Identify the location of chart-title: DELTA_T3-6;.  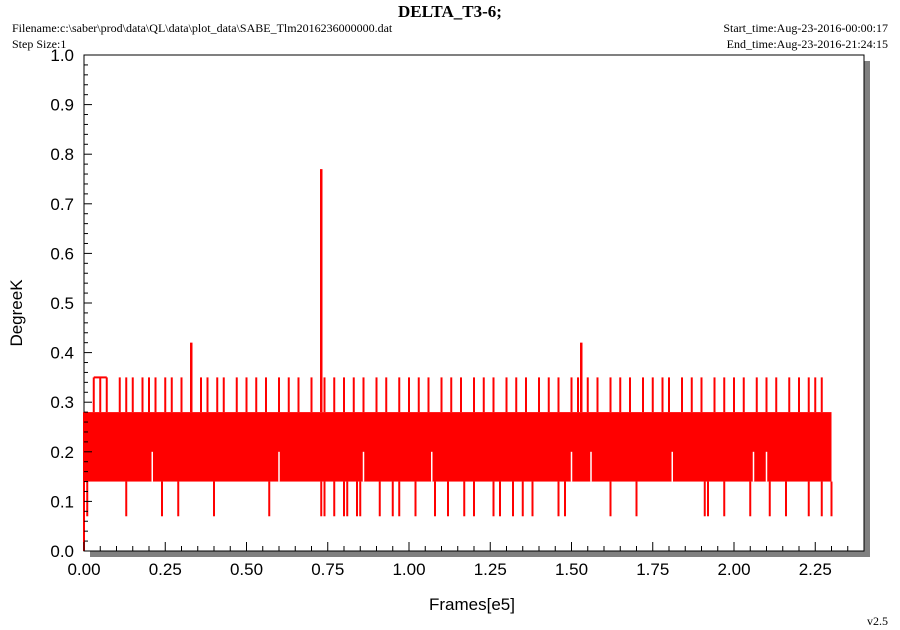
(450, 11).